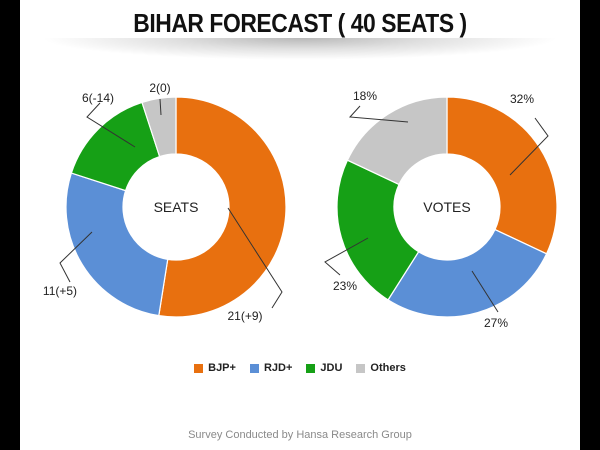 This screenshot has width=600, height=450. What do you see at coordinates (300, 435) in the screenshot?
I see `source-footer: Survey Conducted by Hansa Research Group` at bounding box center [300, 435].